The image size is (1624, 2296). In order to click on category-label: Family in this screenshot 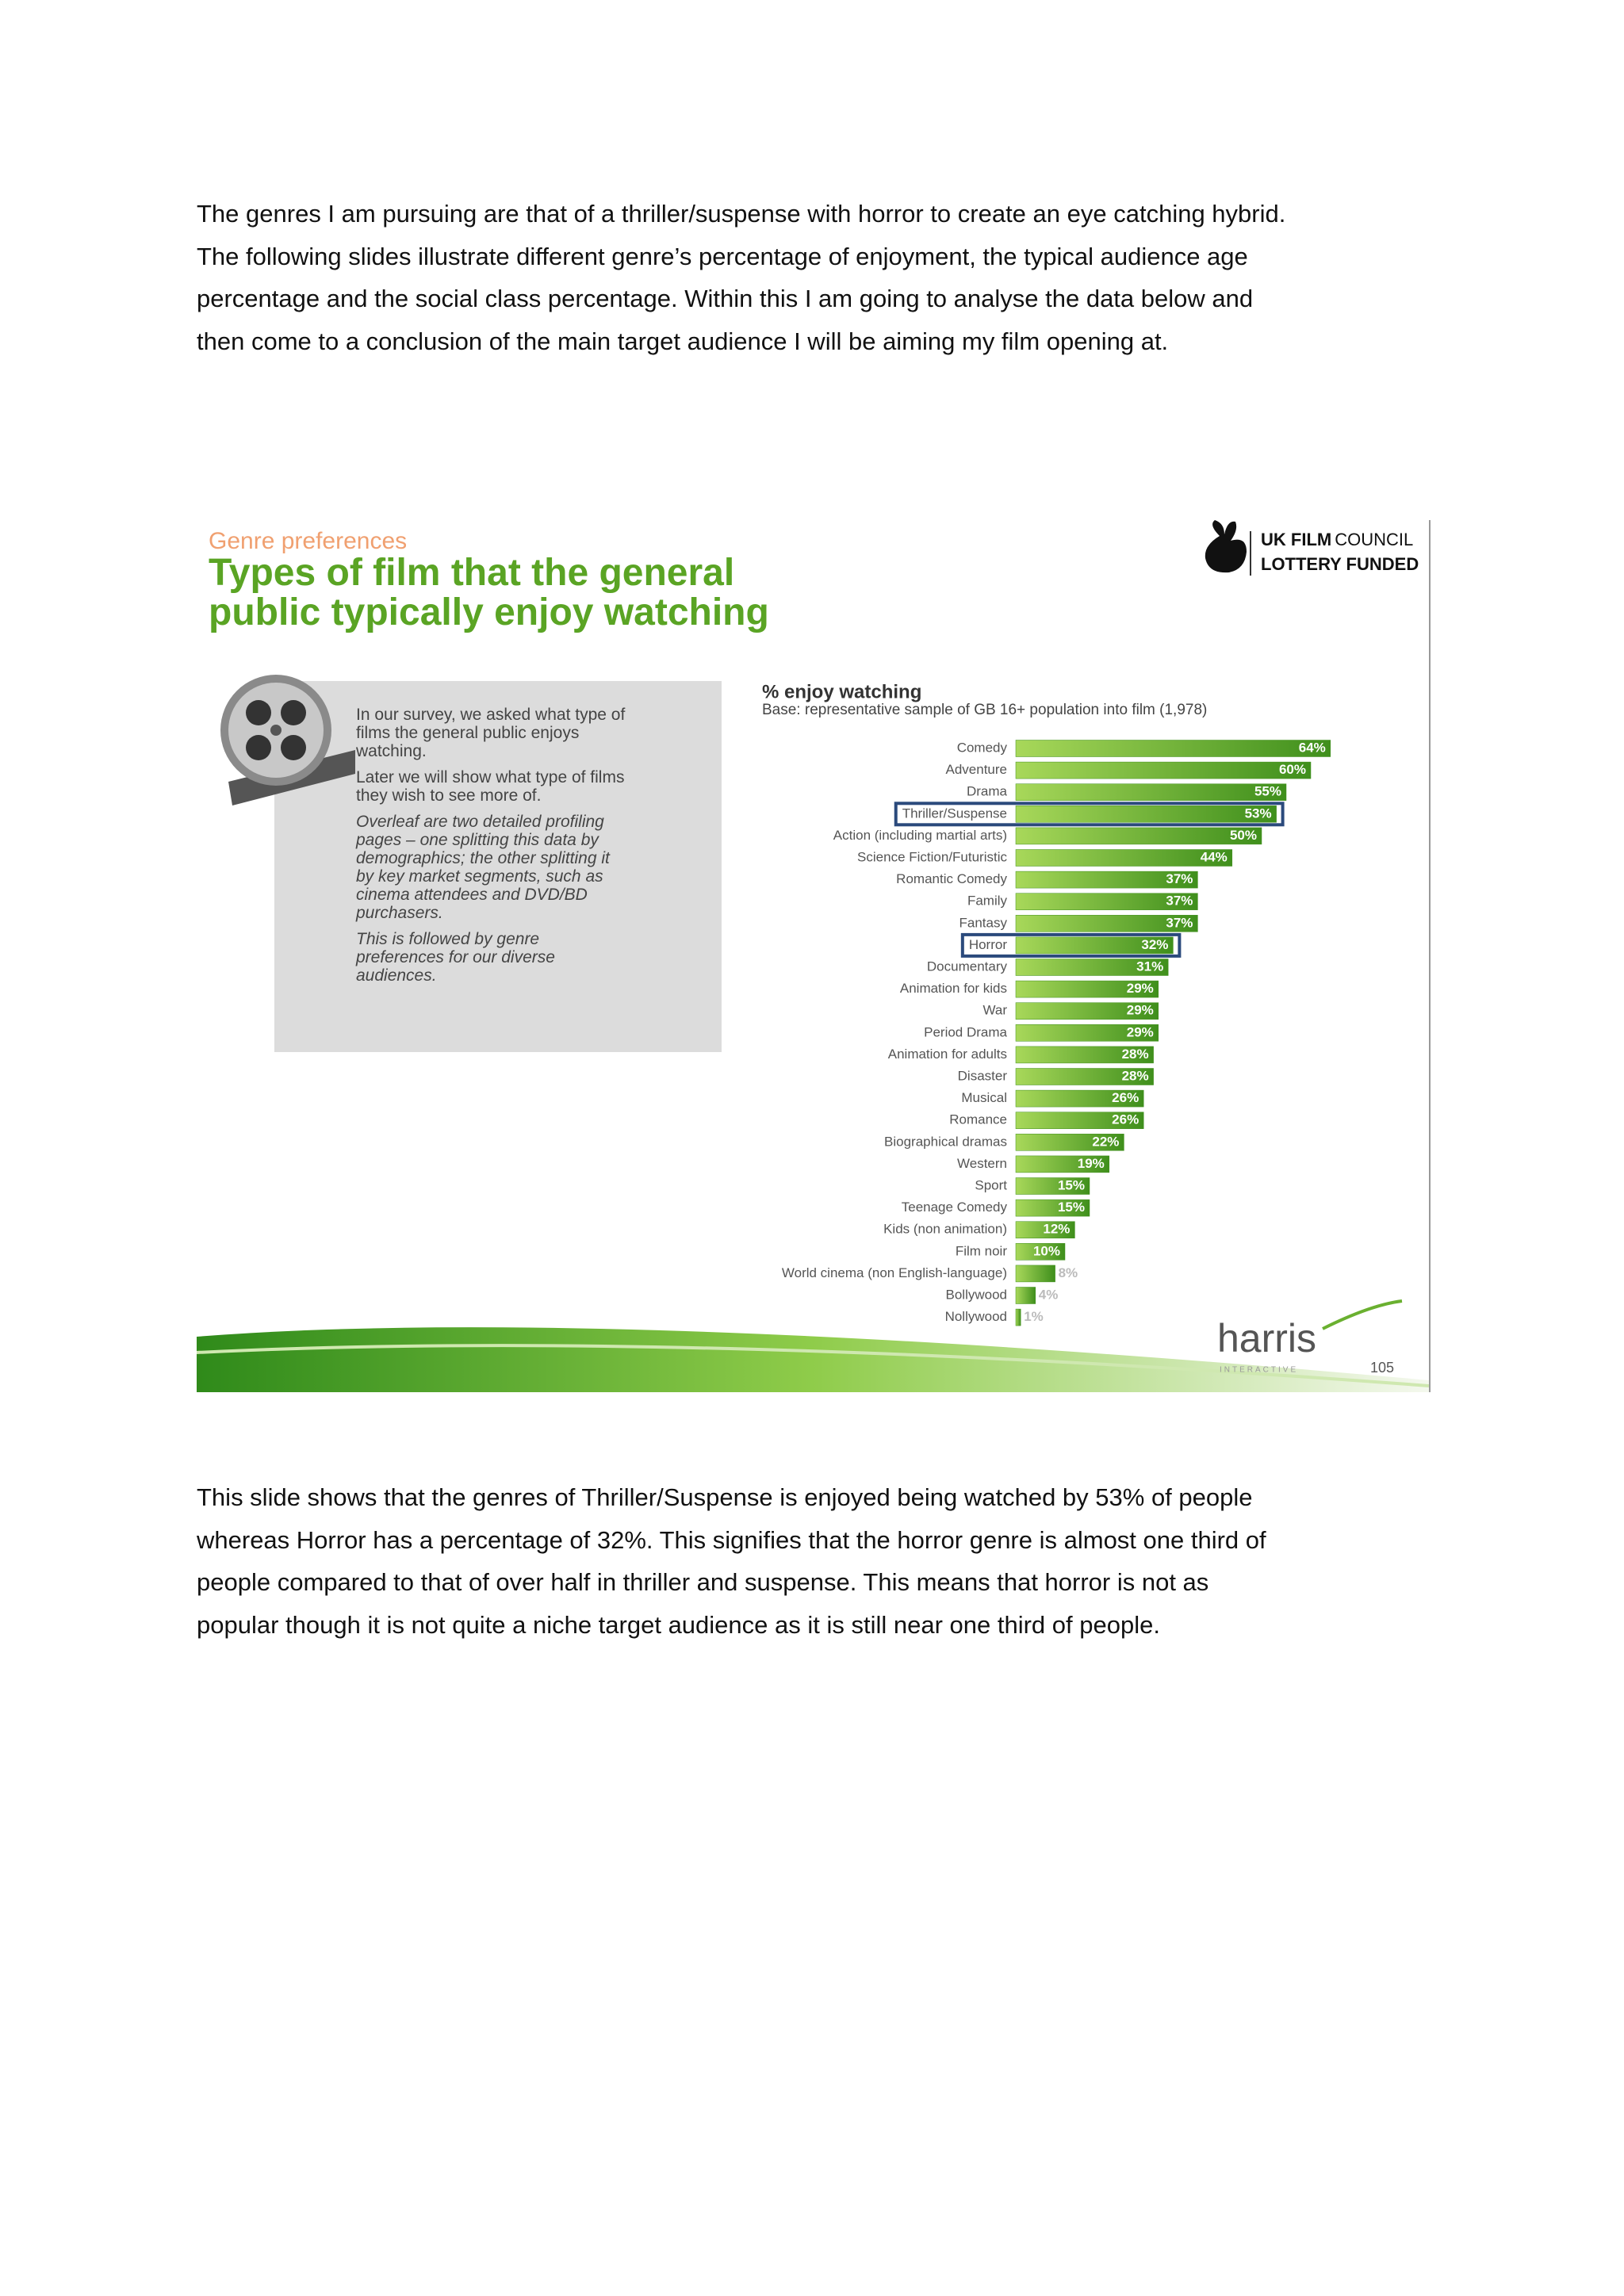, I will do `click(987, 902)`.